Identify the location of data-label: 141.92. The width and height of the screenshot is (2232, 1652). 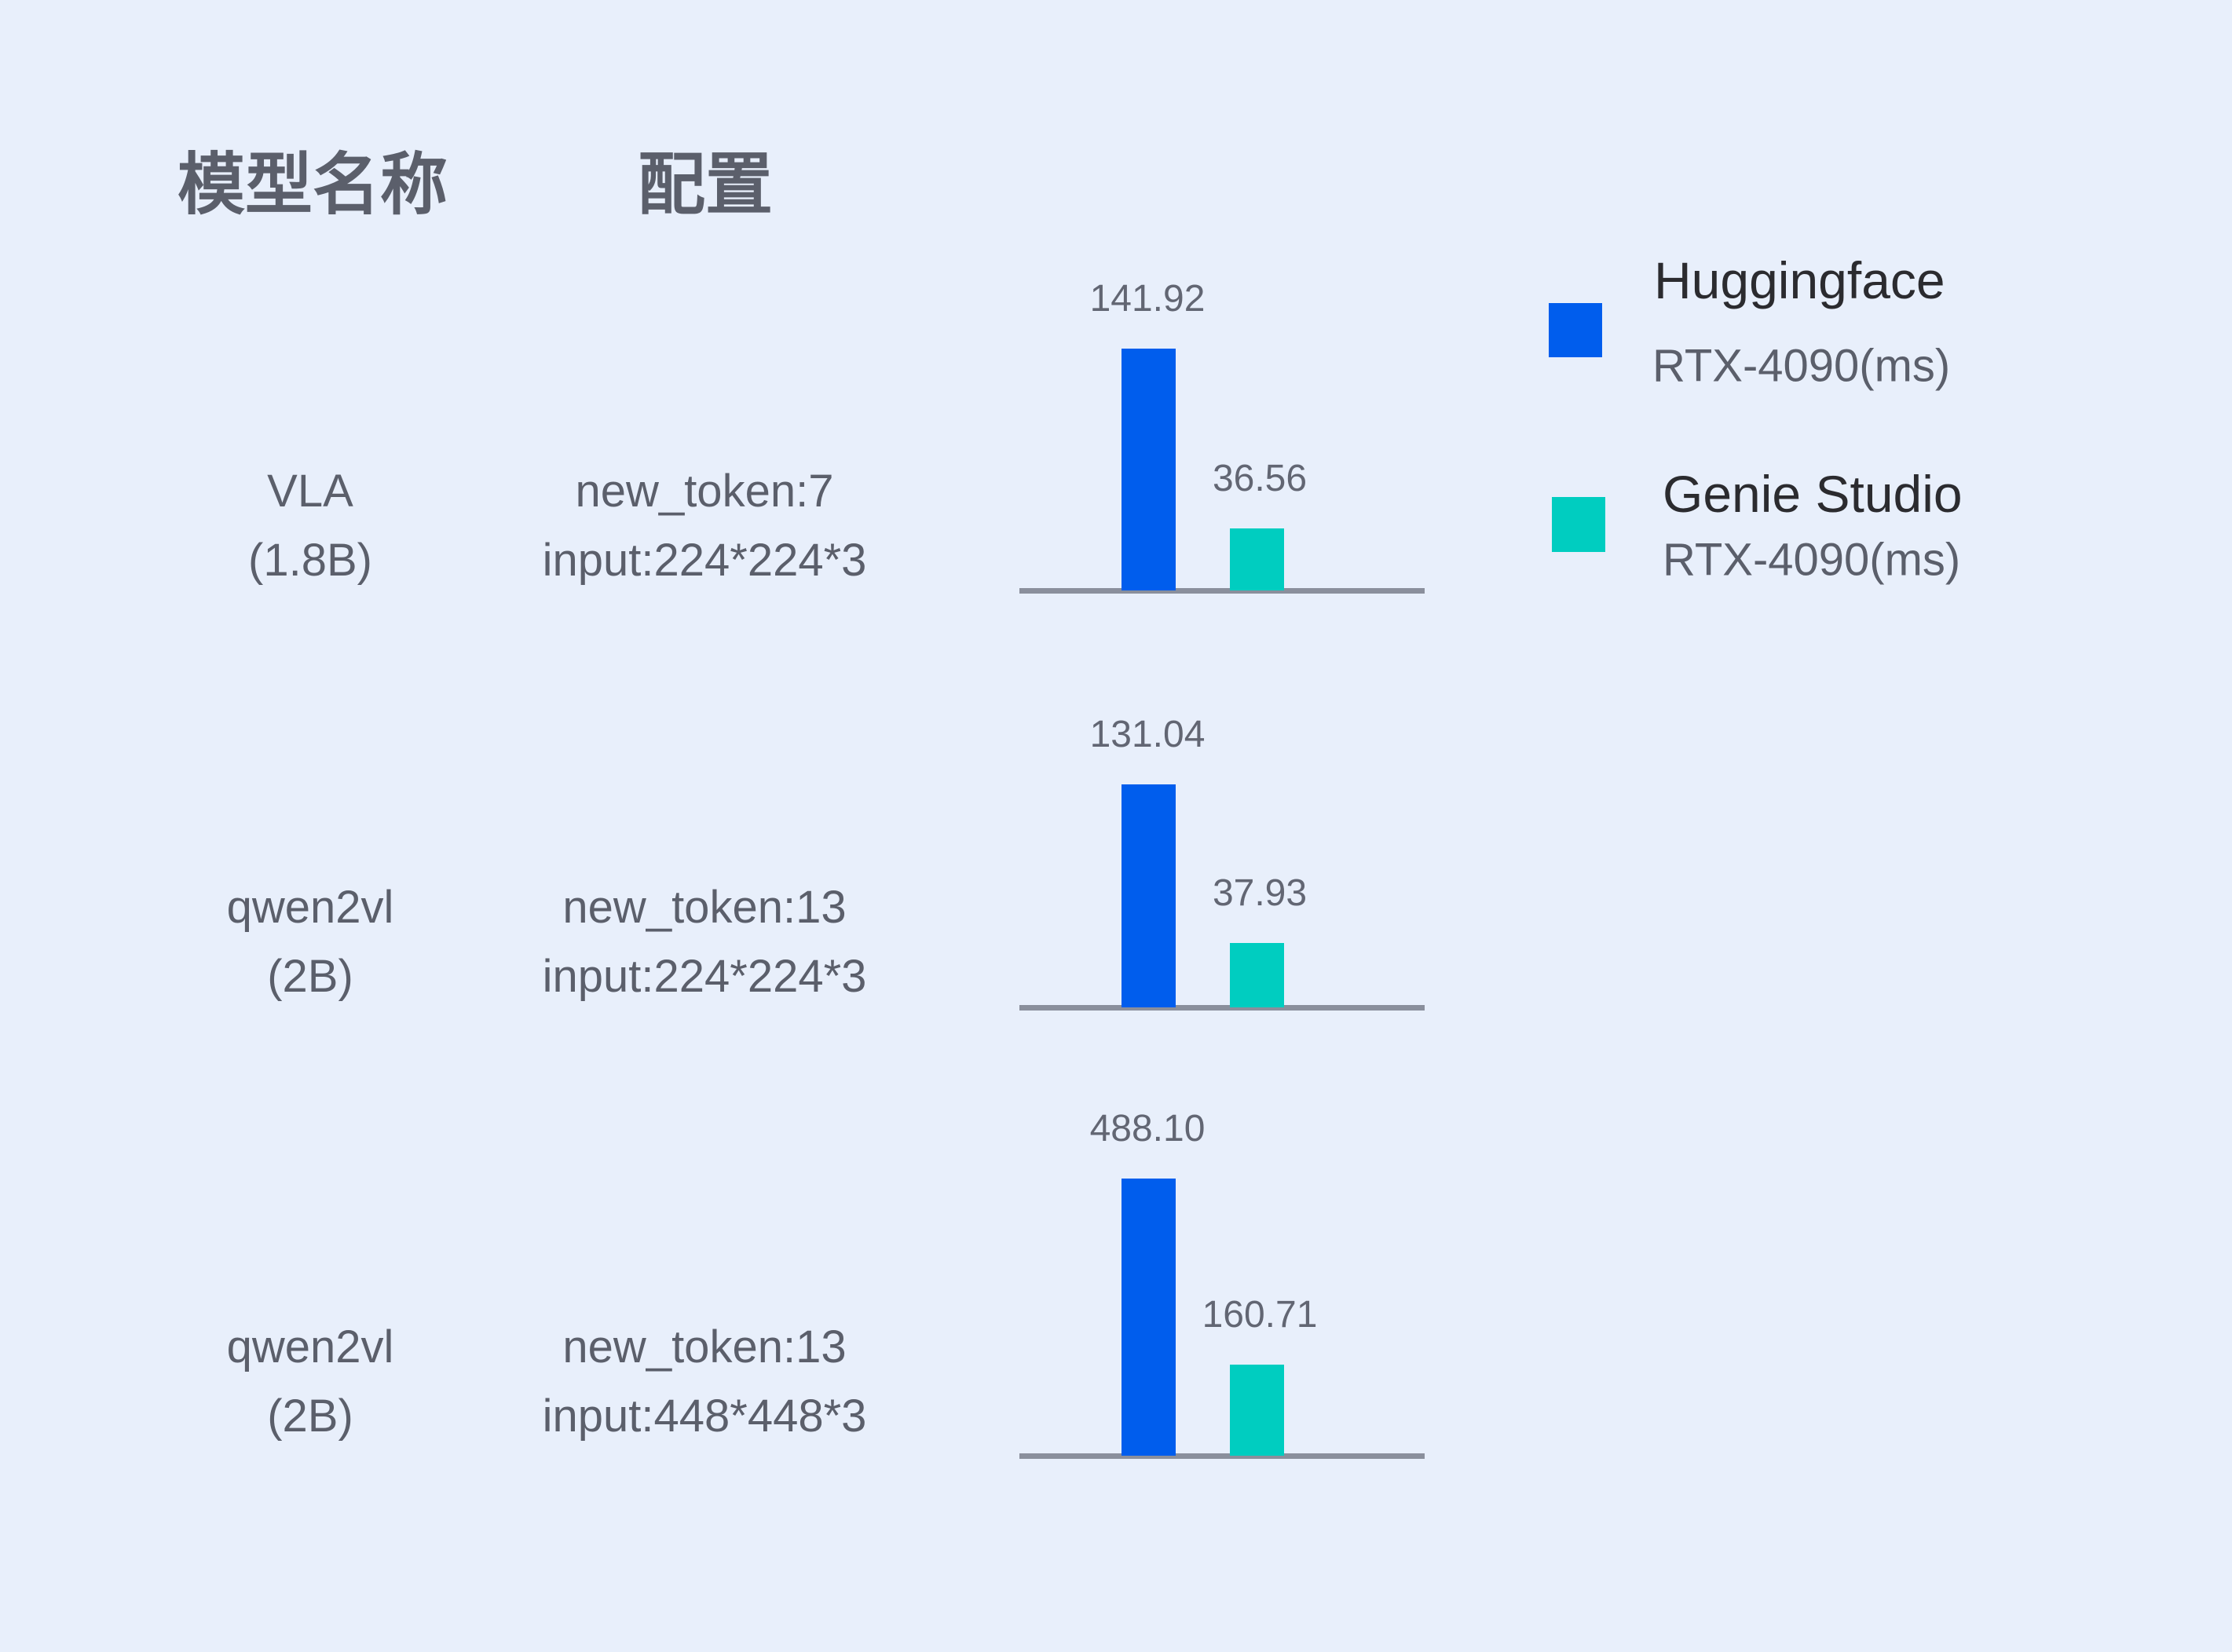
(1147, 299).